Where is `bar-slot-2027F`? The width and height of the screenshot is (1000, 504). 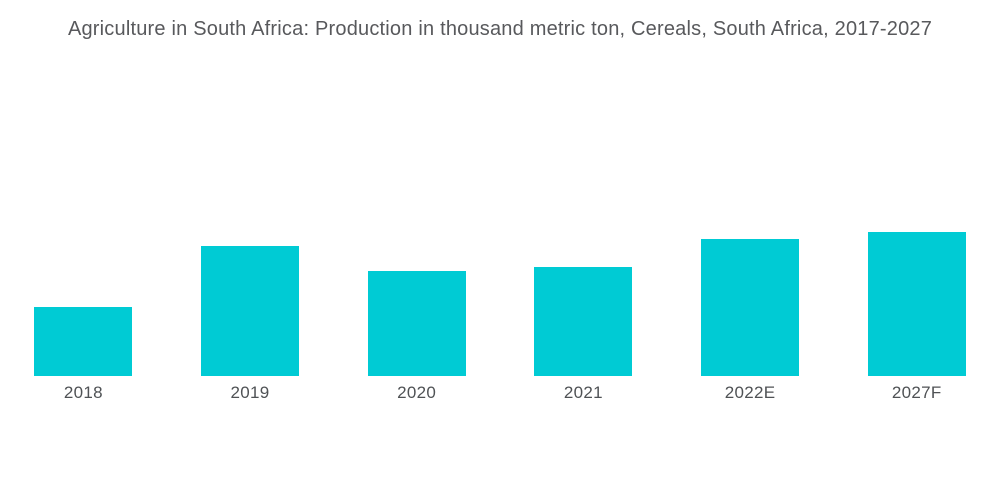
bar-slot-2027F is located at coordinates (916, 223).